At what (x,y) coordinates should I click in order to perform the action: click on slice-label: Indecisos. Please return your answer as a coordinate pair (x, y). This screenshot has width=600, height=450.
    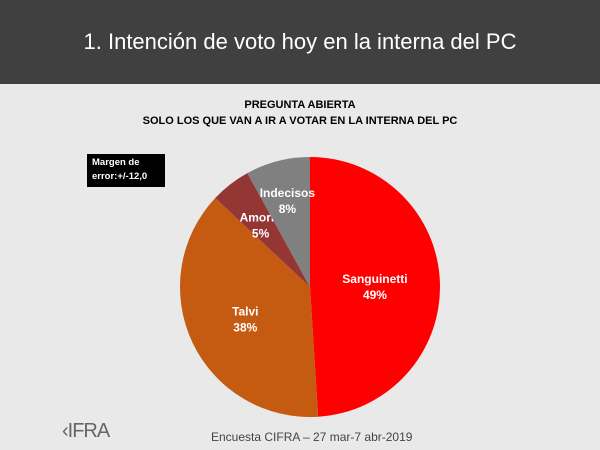
    Looking at the image, I should click on (288, 193).